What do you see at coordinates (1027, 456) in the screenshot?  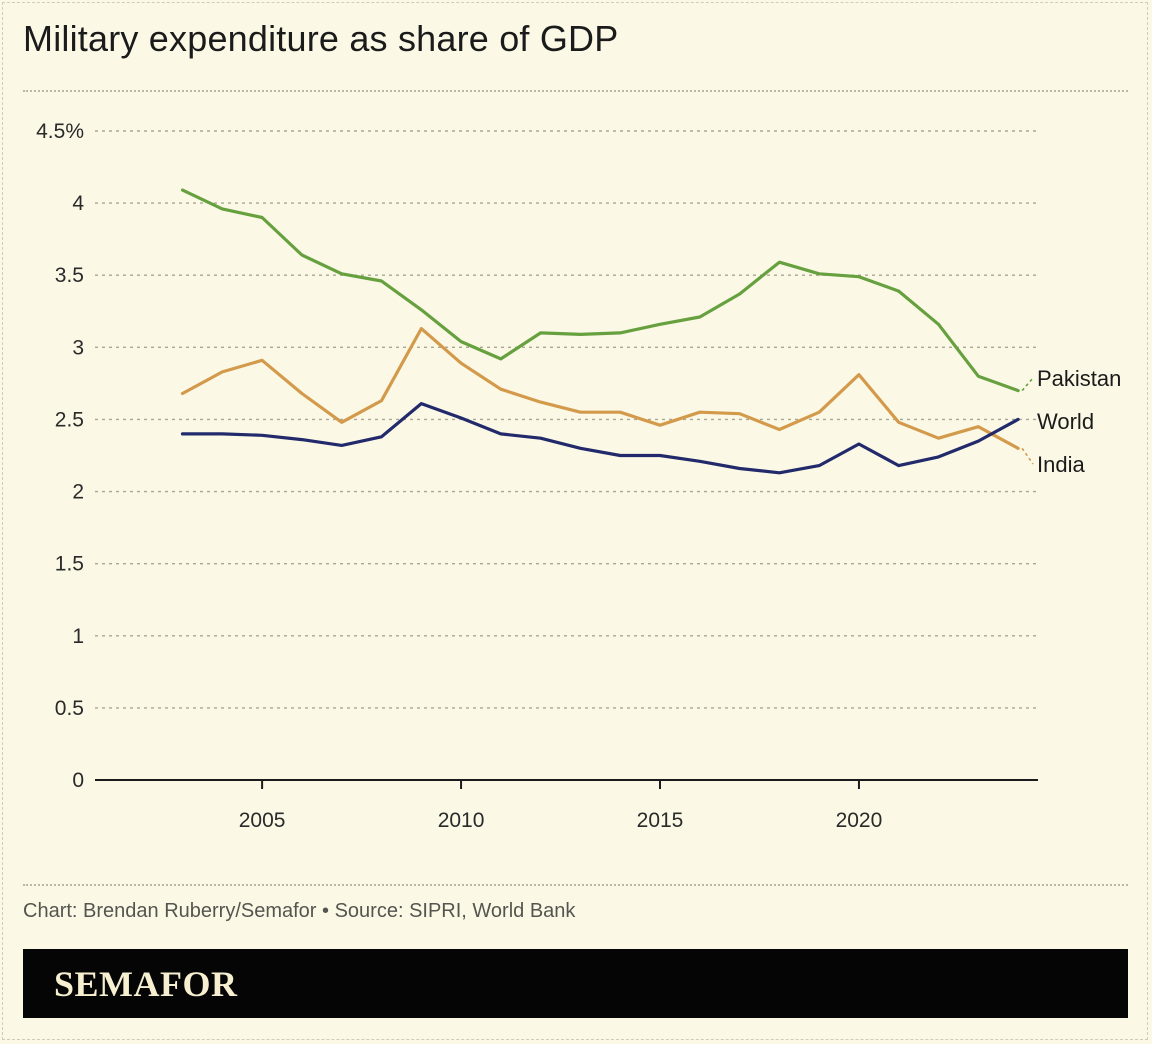 I see `india-label-leader` at bounding box center [1027, 456].